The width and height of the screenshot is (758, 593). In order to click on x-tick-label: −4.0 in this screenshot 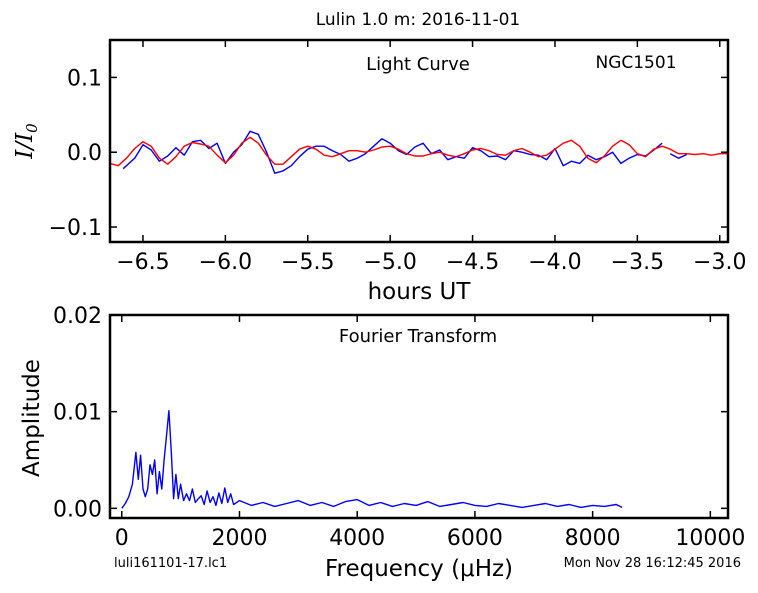, I will do `click(554, 262)`.